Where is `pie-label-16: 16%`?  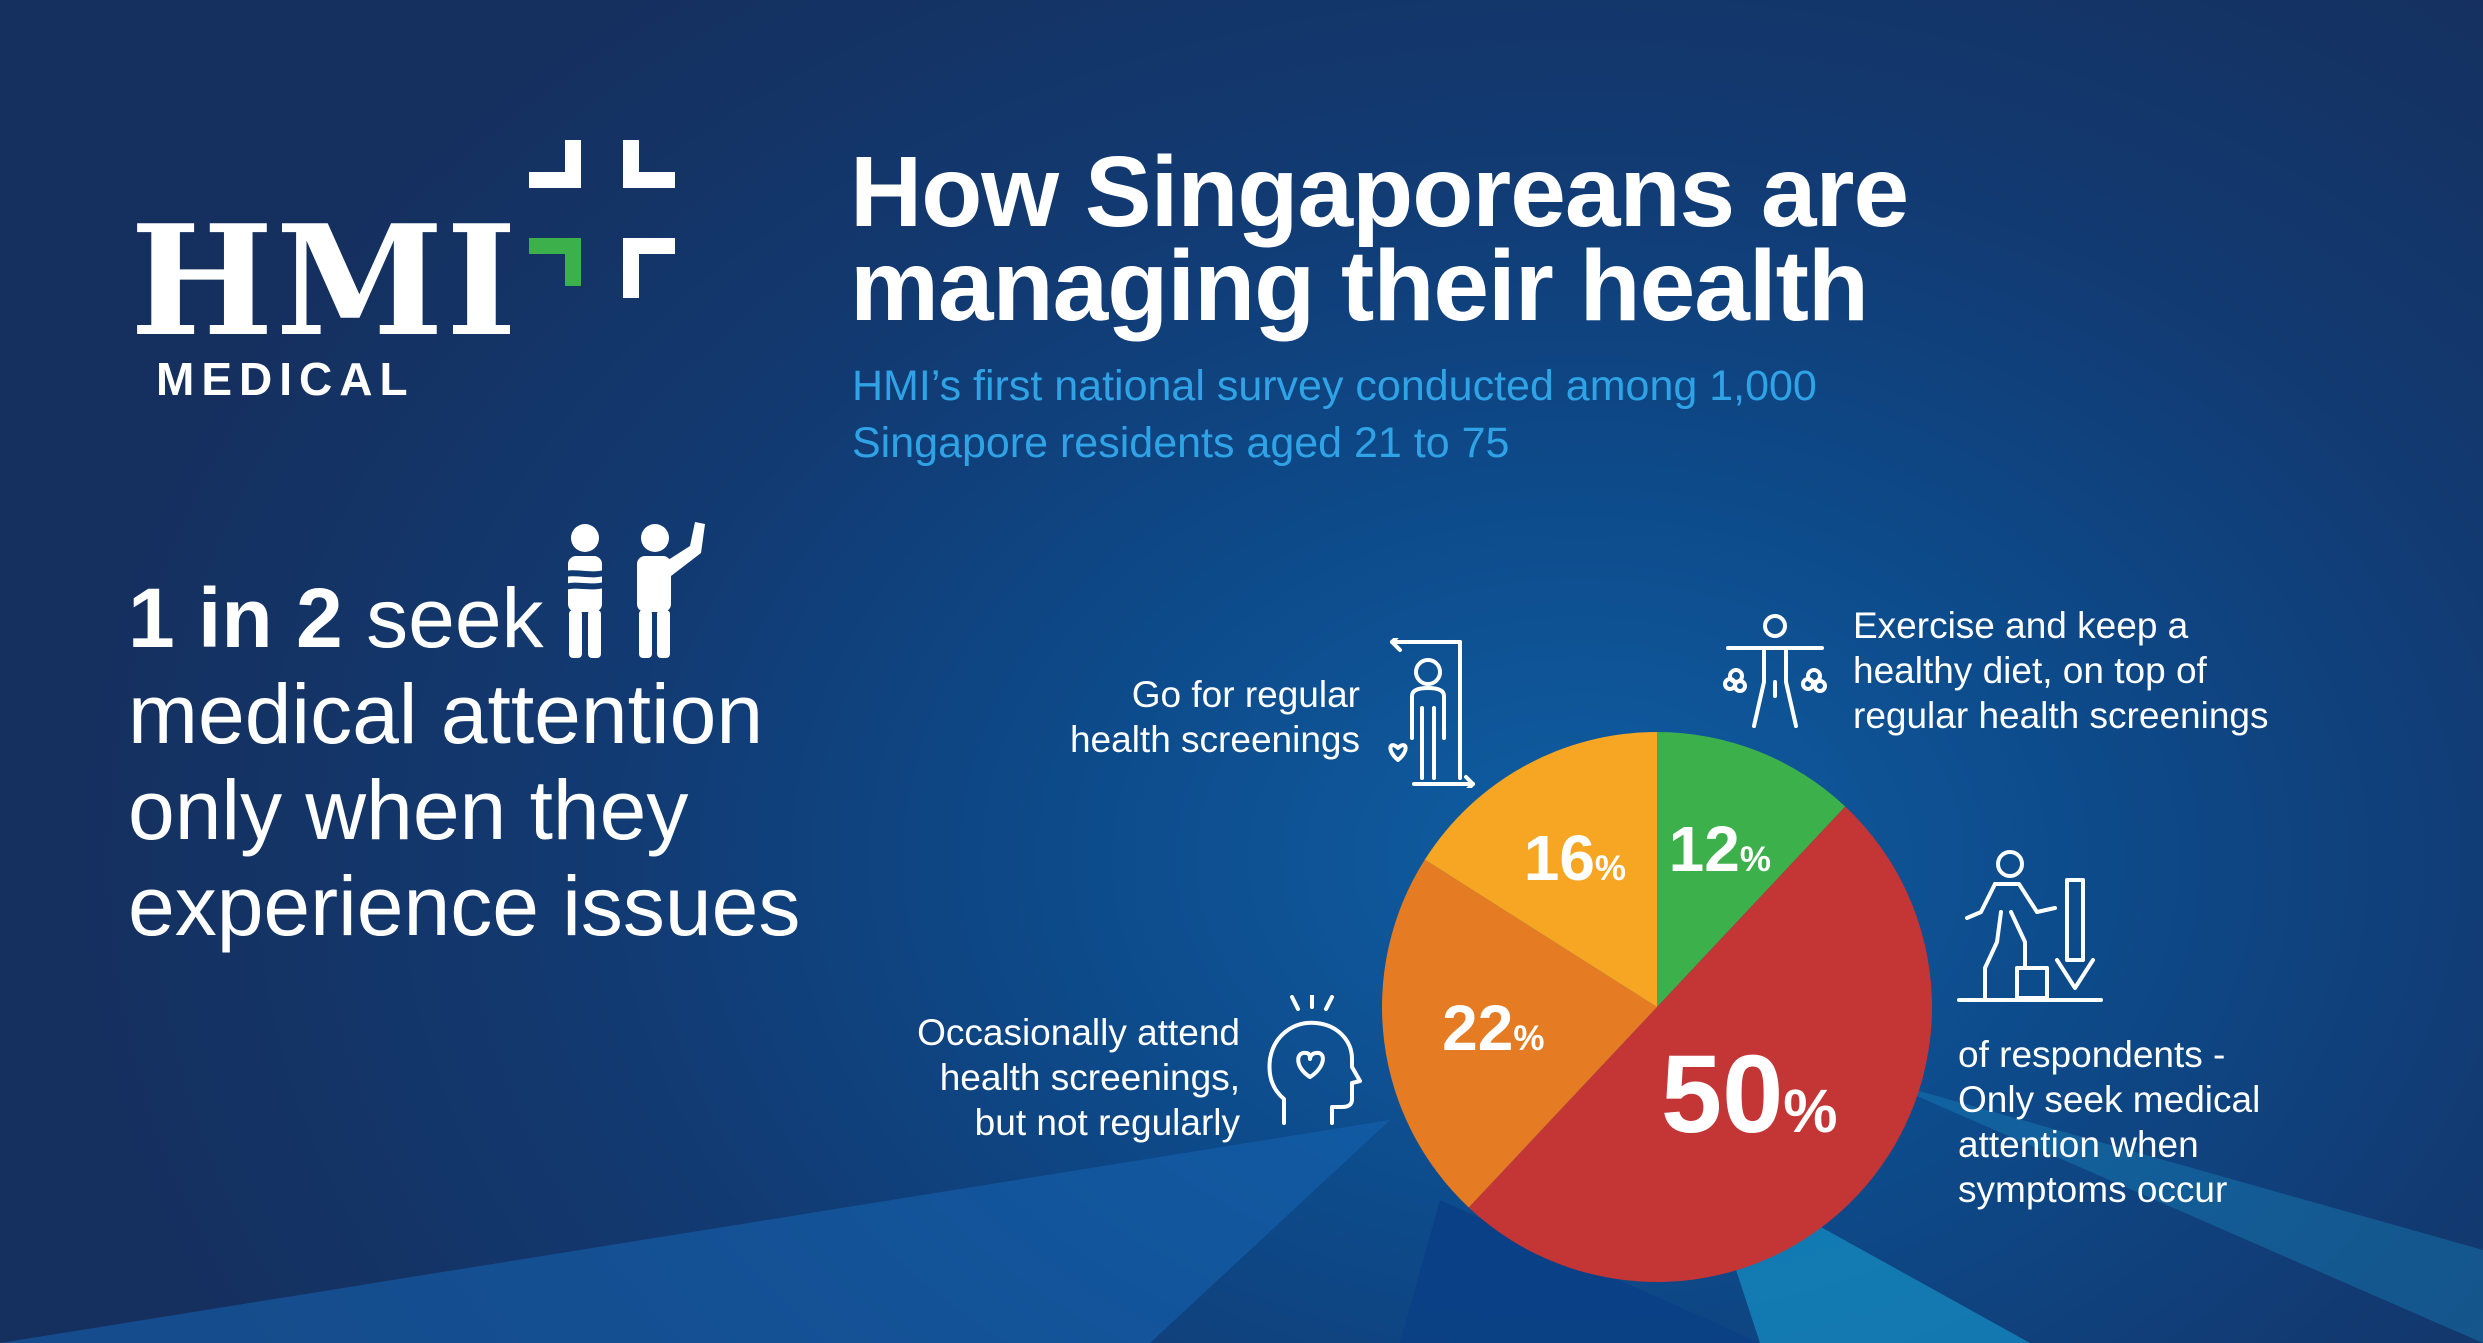
pie-label-16: 16% is located at coordinates (1575, 858).